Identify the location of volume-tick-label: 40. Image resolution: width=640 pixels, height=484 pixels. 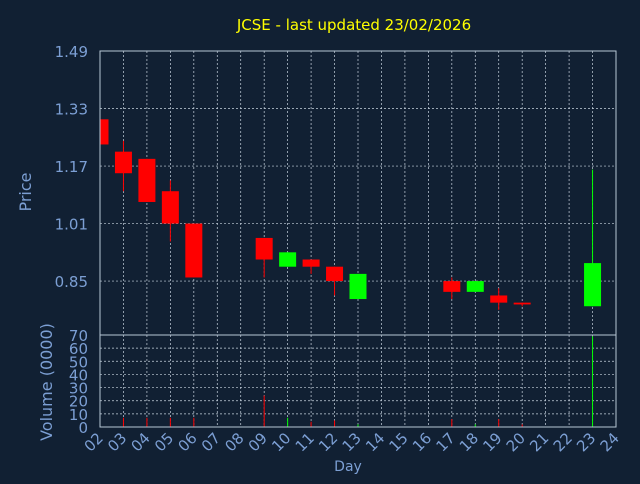
(78, 375).